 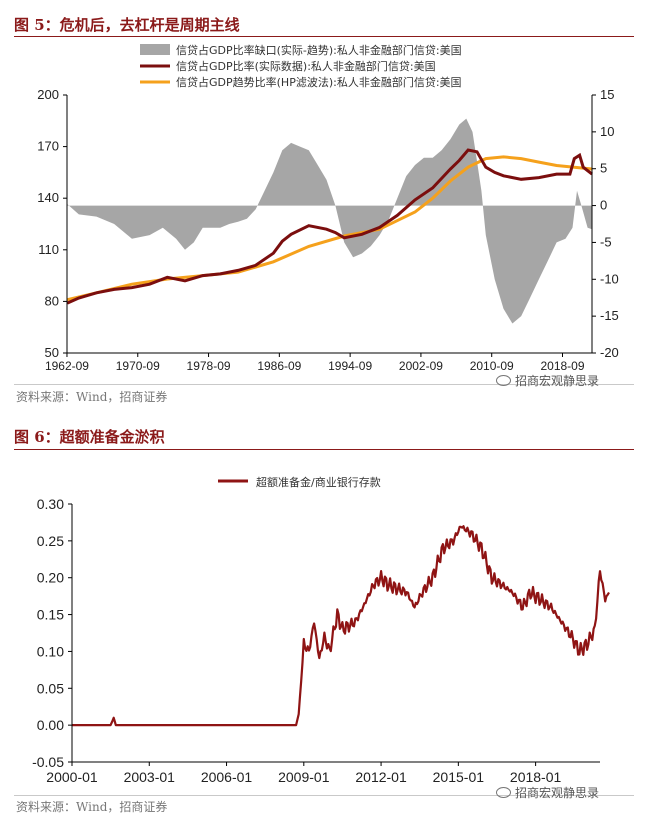 What do you see at coordinates (459, 777) in the screenshot?
I see `x-tick-label: 2015-01` at bounding box center [459, 777].